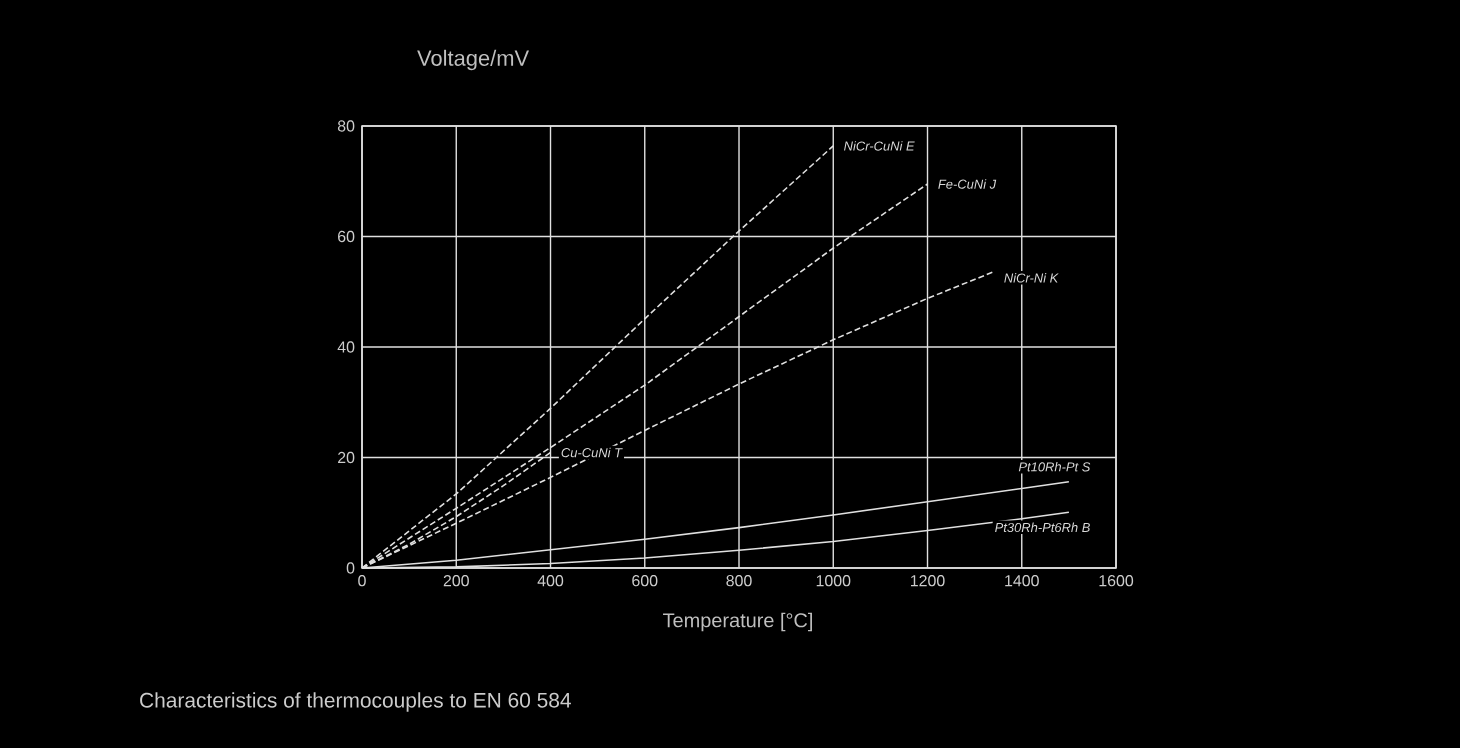 The height and width of the screenshot is (748, 1460). I want to click on text: Characteristics of thermocouples to EN 60 584, so click(355, 702).